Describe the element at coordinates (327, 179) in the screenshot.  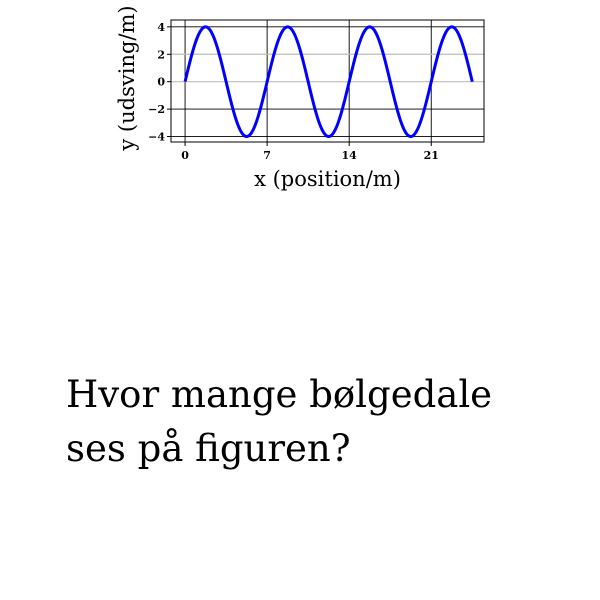
I see `x-axis-label: x (position/m)` at that location.